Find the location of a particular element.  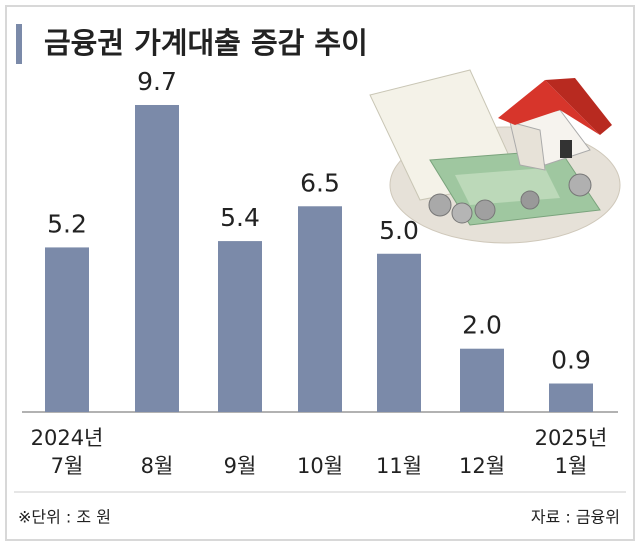

x-tick-label: 2025년 1월 is located at coordinates (571, 452).